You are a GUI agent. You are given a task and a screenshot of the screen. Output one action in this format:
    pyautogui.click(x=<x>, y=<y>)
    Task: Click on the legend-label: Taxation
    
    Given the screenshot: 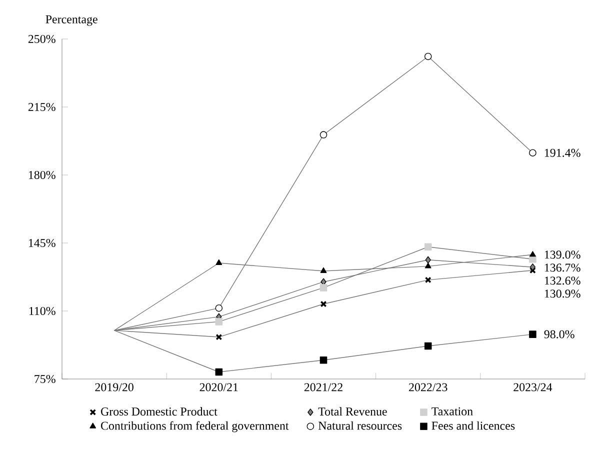 What is the action you would take?
    pyautogui.click(x=452, y=411)
    